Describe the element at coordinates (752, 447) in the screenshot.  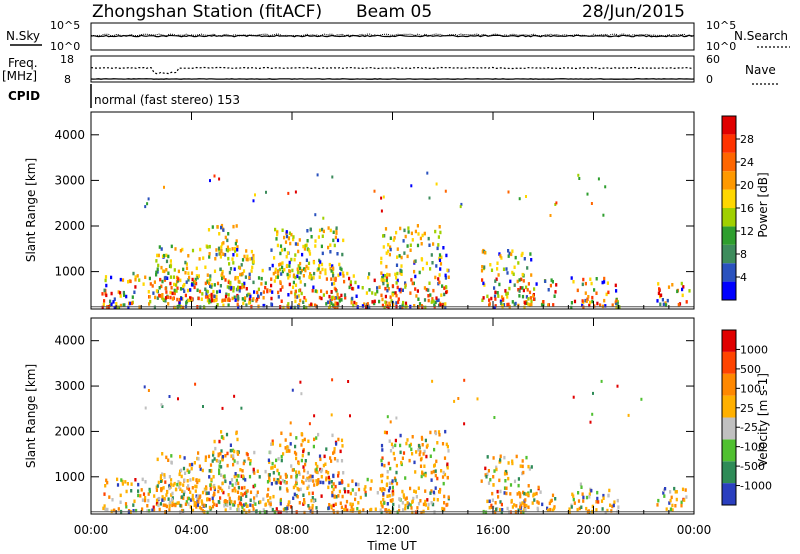
I see `velocity-colorbar-tick-label: -100` at that location.